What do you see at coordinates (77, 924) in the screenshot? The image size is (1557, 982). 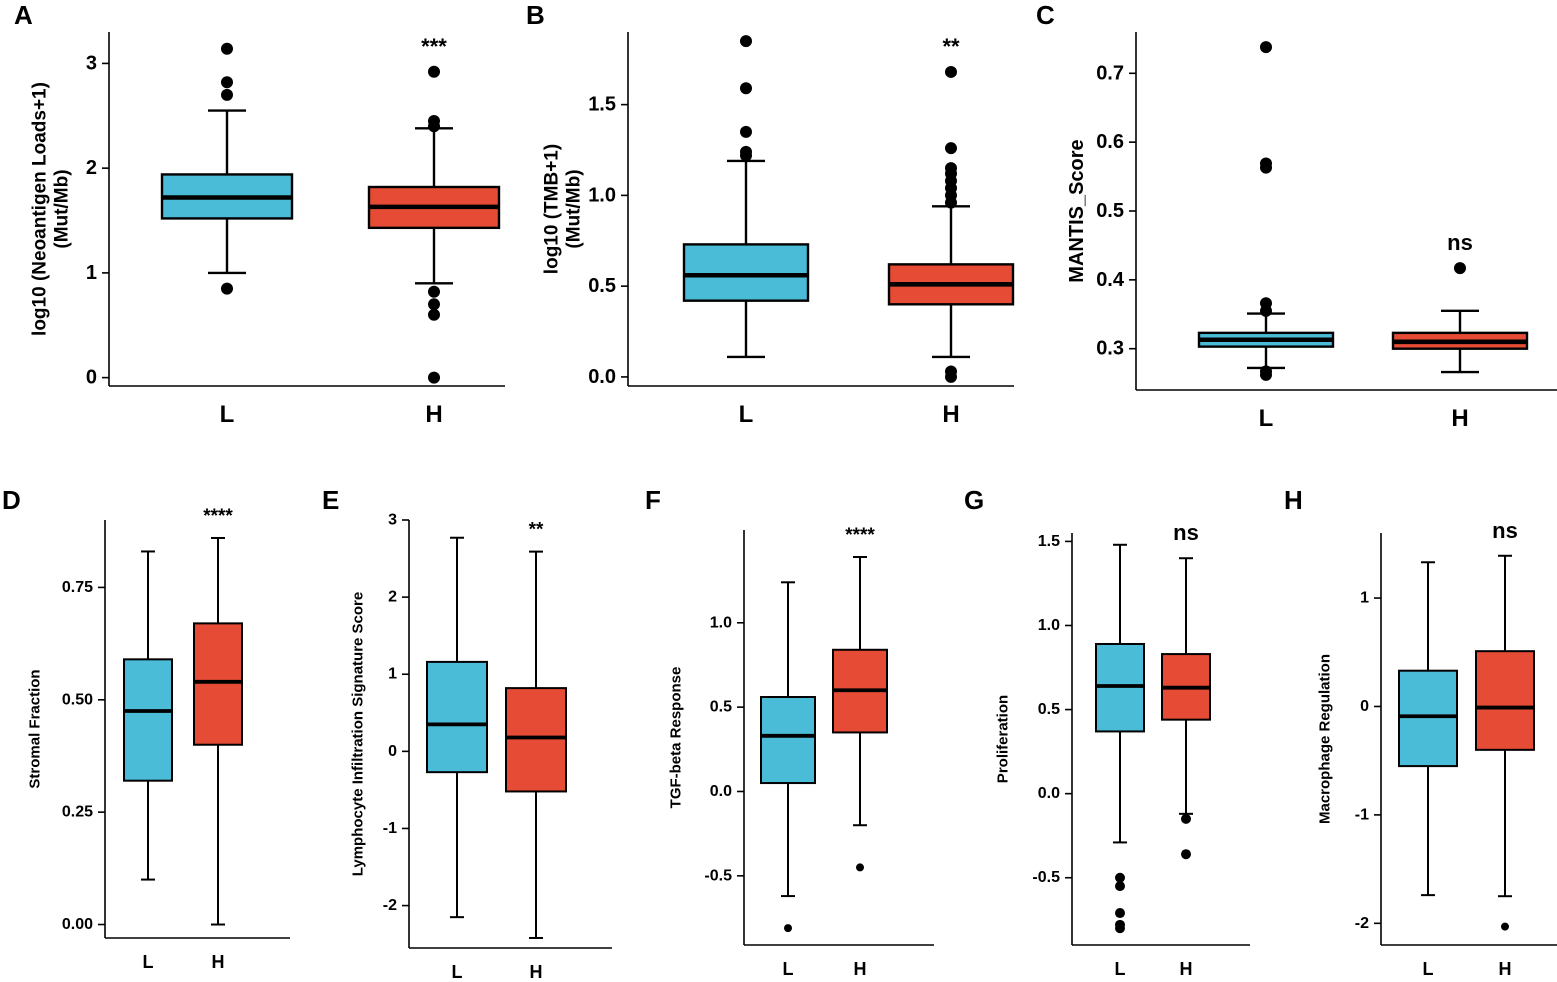 I see `y-tick-label: 0.00` at bounding box center [77, 924].